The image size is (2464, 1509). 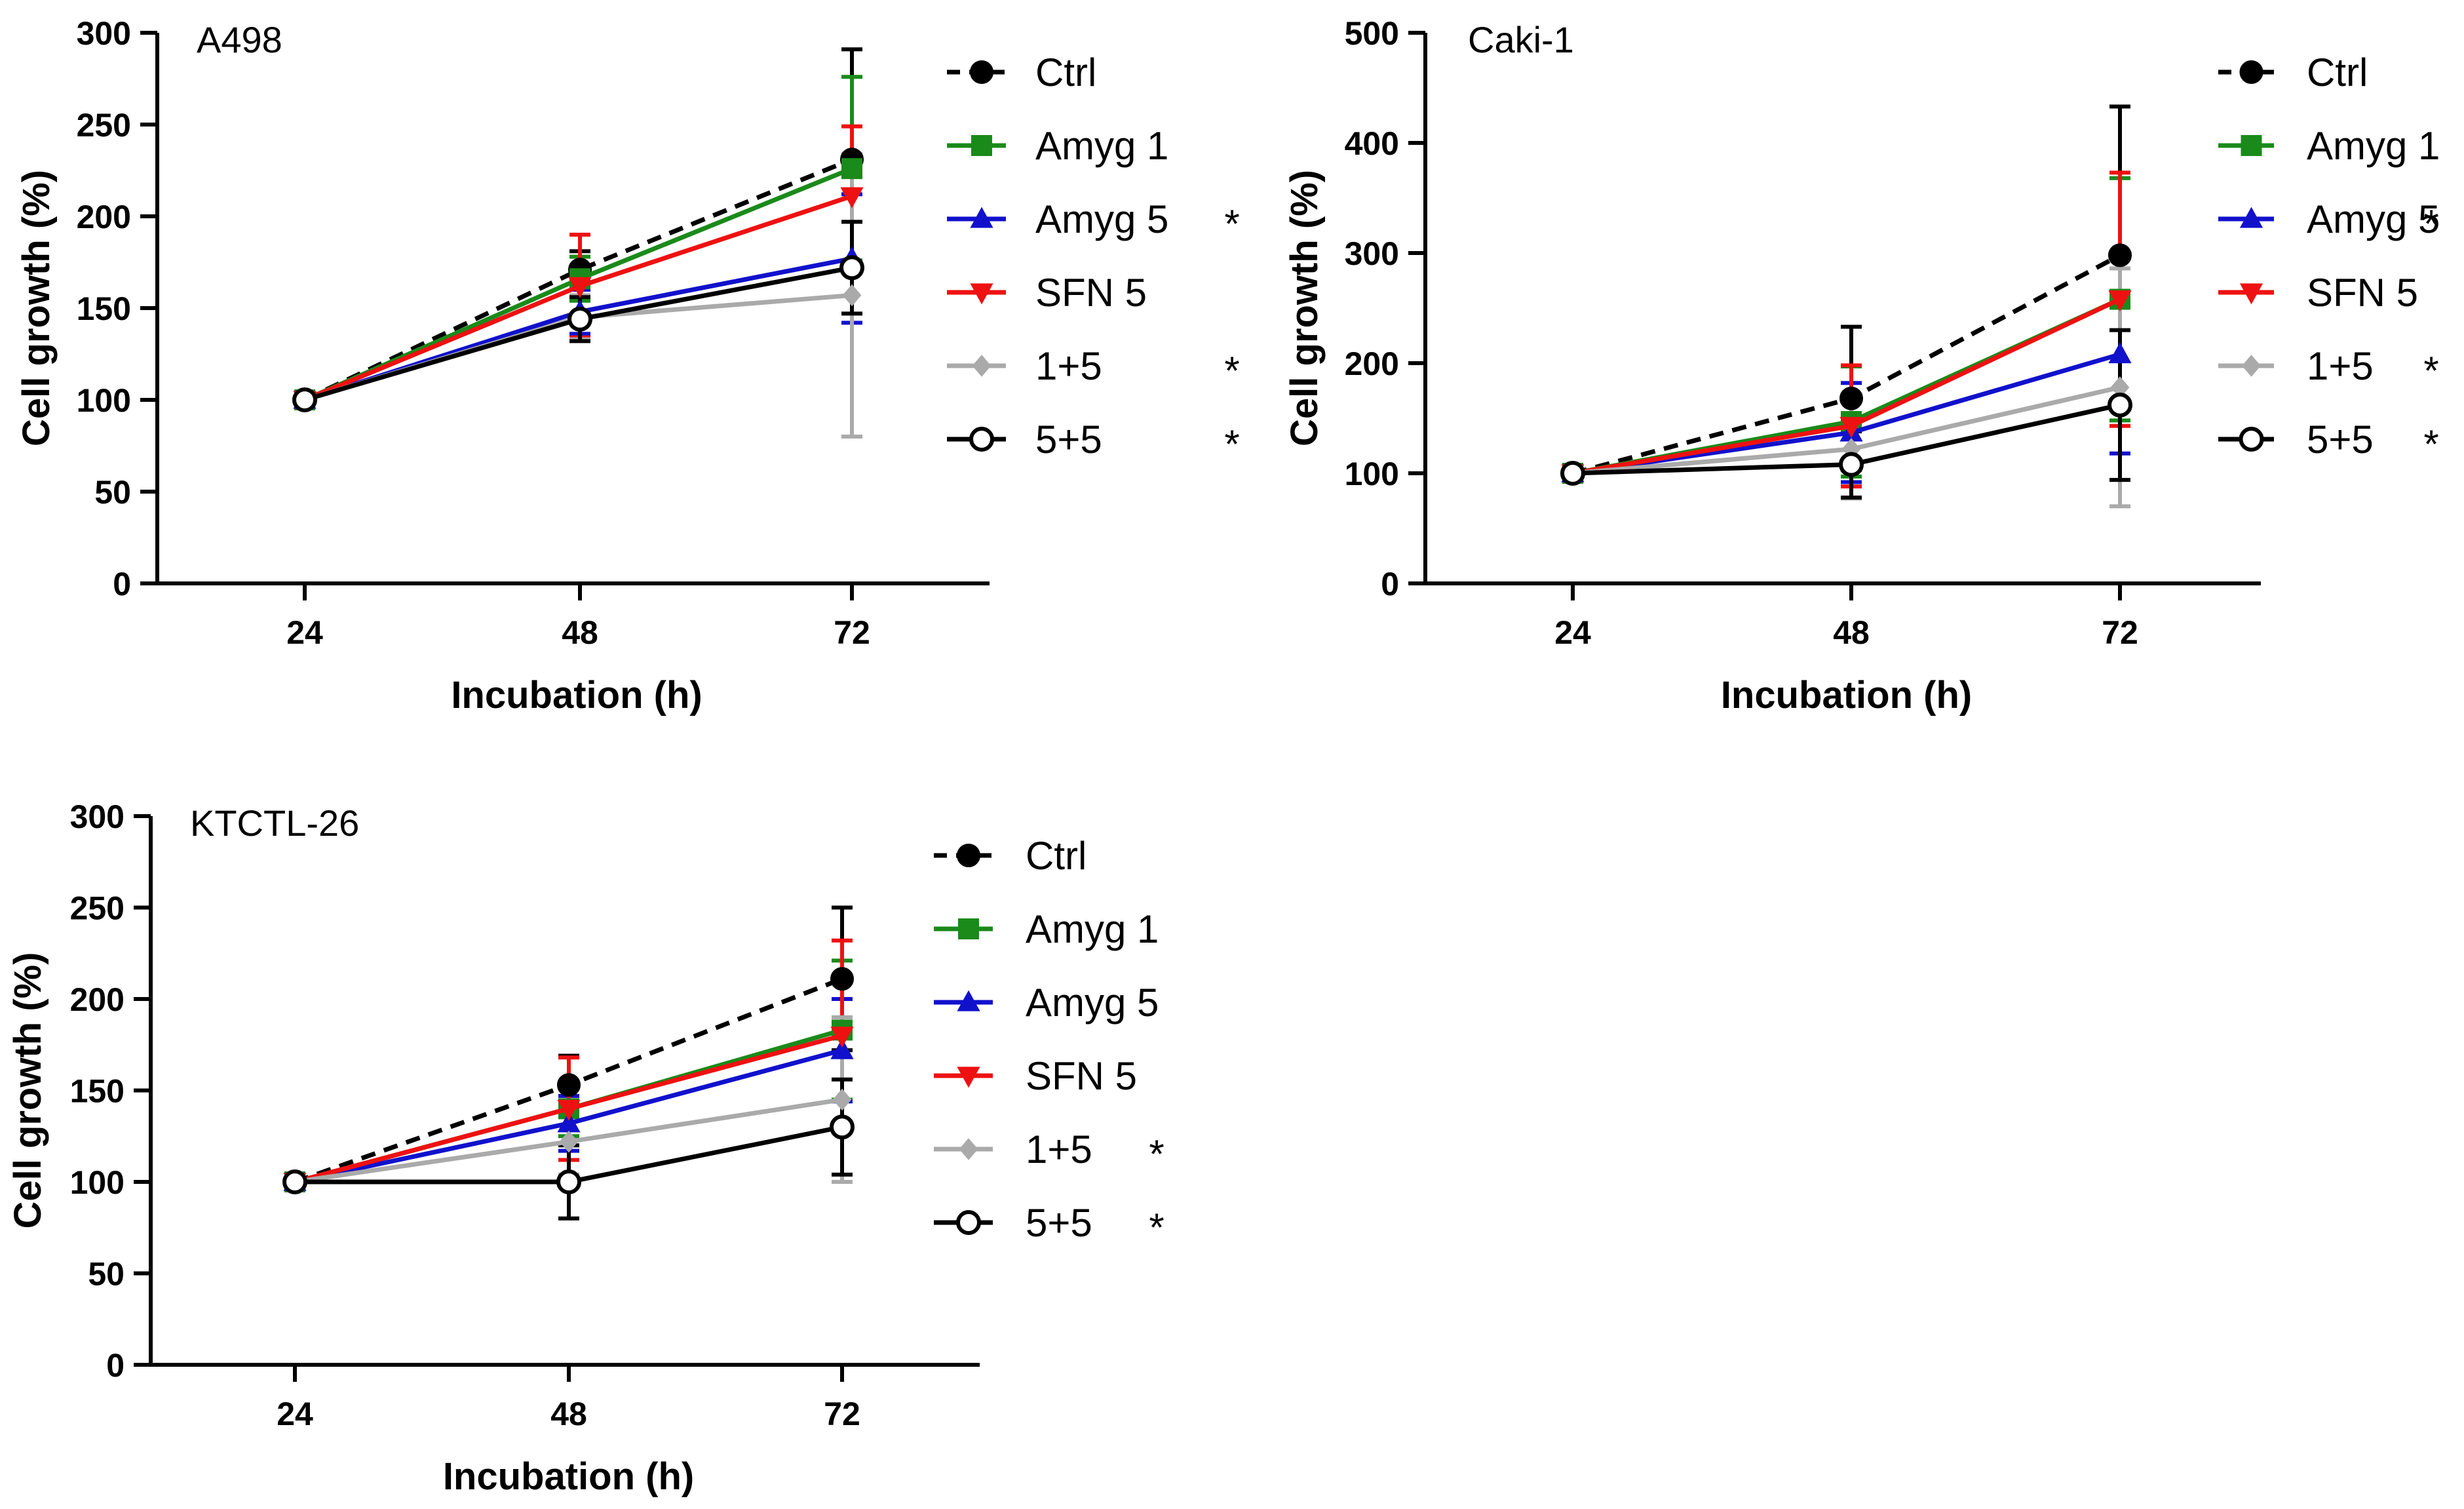 I want to click on legend: Ctrl Amyg 1 Amyg 5 * SFN 5 1+5 * 5+5 *, so click(x=1093, y=258).